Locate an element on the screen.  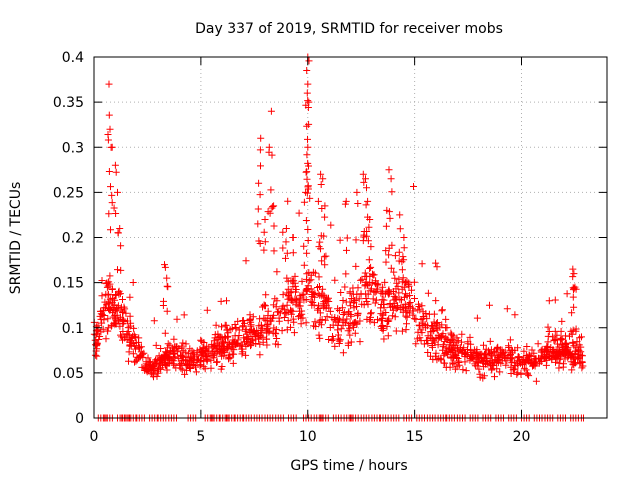
x-tick-label: 0 is located at coordinates (94, 437).